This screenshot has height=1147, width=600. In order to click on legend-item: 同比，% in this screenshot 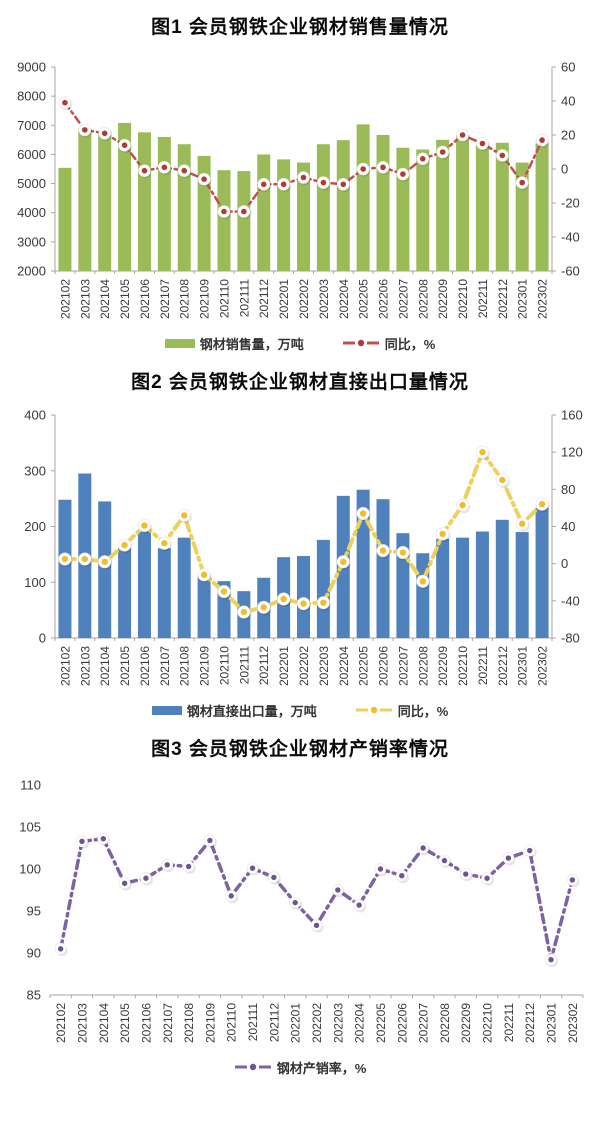, I will do `click(401, 710)`.